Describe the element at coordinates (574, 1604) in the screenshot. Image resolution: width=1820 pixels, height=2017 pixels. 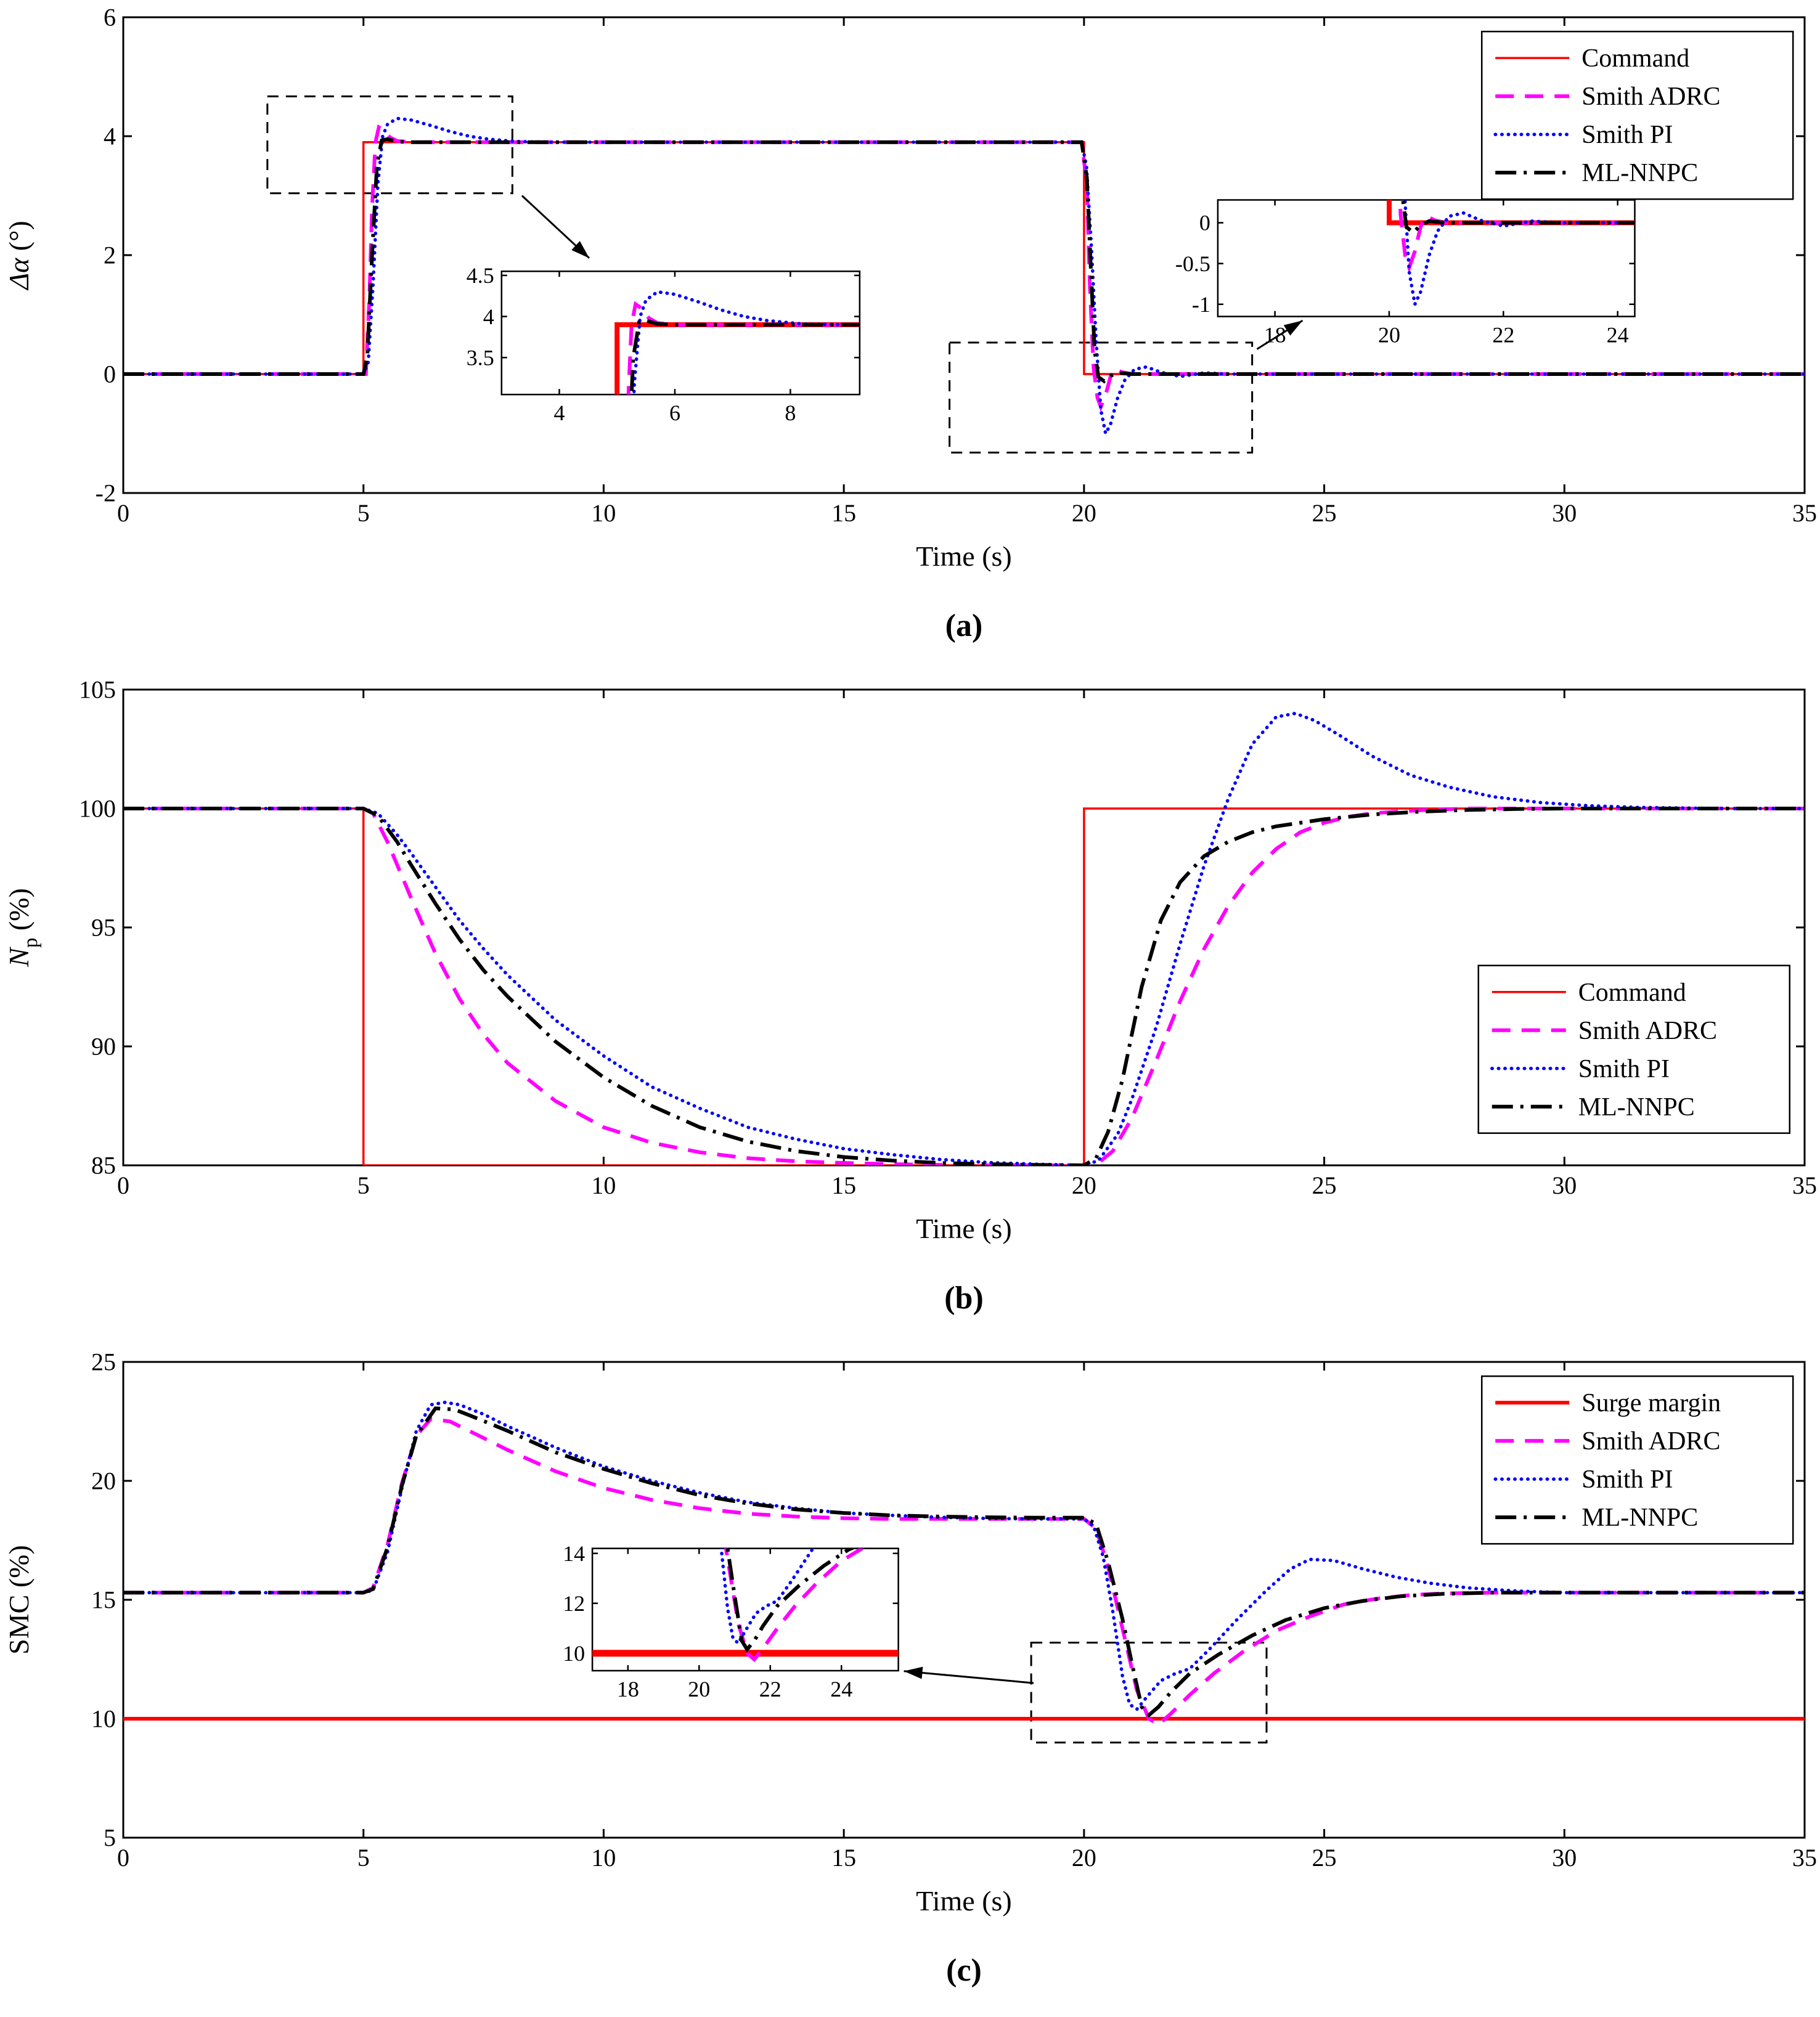
I see `y-tick-label: 12` at that location.